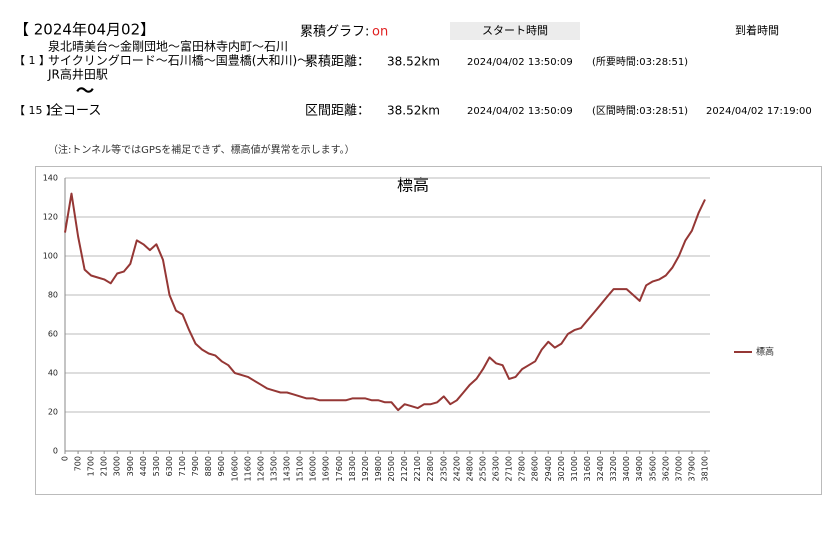 The height and width of the screenshot is (534, 824). Describe the element at coordinates (639, 468) in the screenshot. I see `x-tick-label: 34900` at that location.